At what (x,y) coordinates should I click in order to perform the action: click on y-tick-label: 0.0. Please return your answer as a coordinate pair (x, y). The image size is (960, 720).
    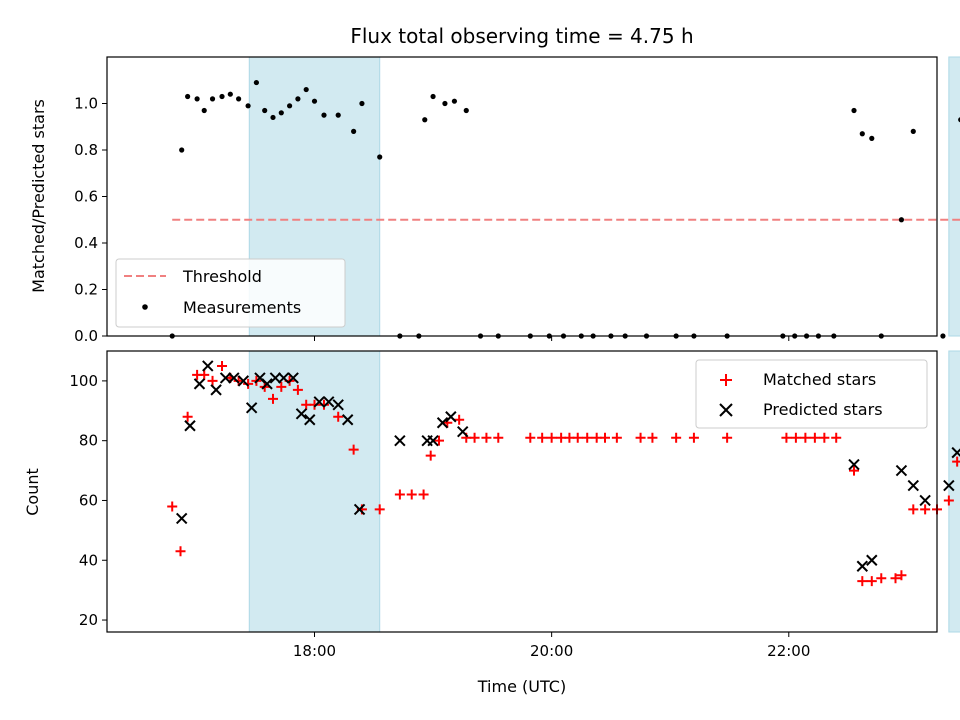
    Looking at the image, I should click on (86, 336).